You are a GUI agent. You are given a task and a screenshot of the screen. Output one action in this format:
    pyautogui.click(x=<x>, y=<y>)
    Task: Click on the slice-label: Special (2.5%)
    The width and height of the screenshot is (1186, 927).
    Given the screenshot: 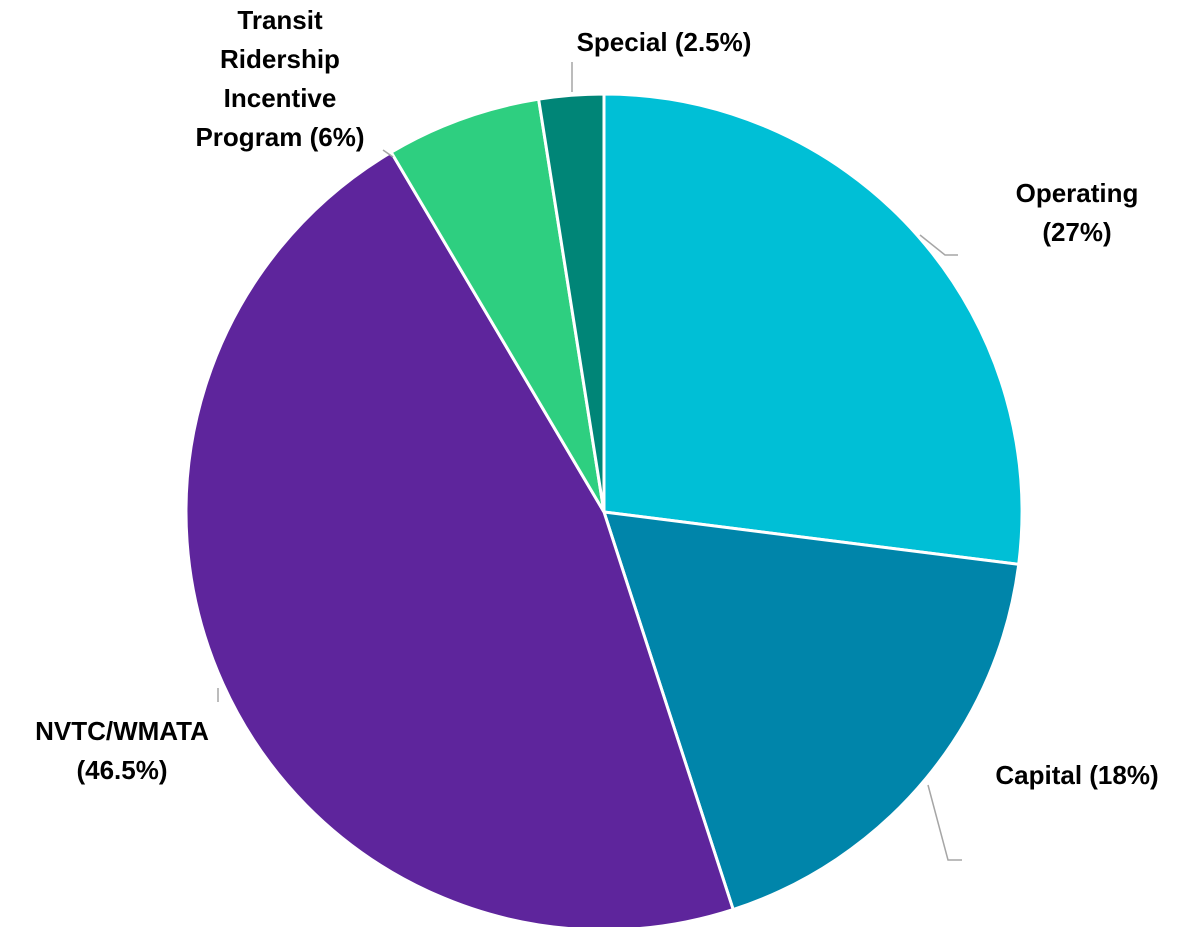 What is the action you would take?
    pyautogui.click(x=664, y=42)
    